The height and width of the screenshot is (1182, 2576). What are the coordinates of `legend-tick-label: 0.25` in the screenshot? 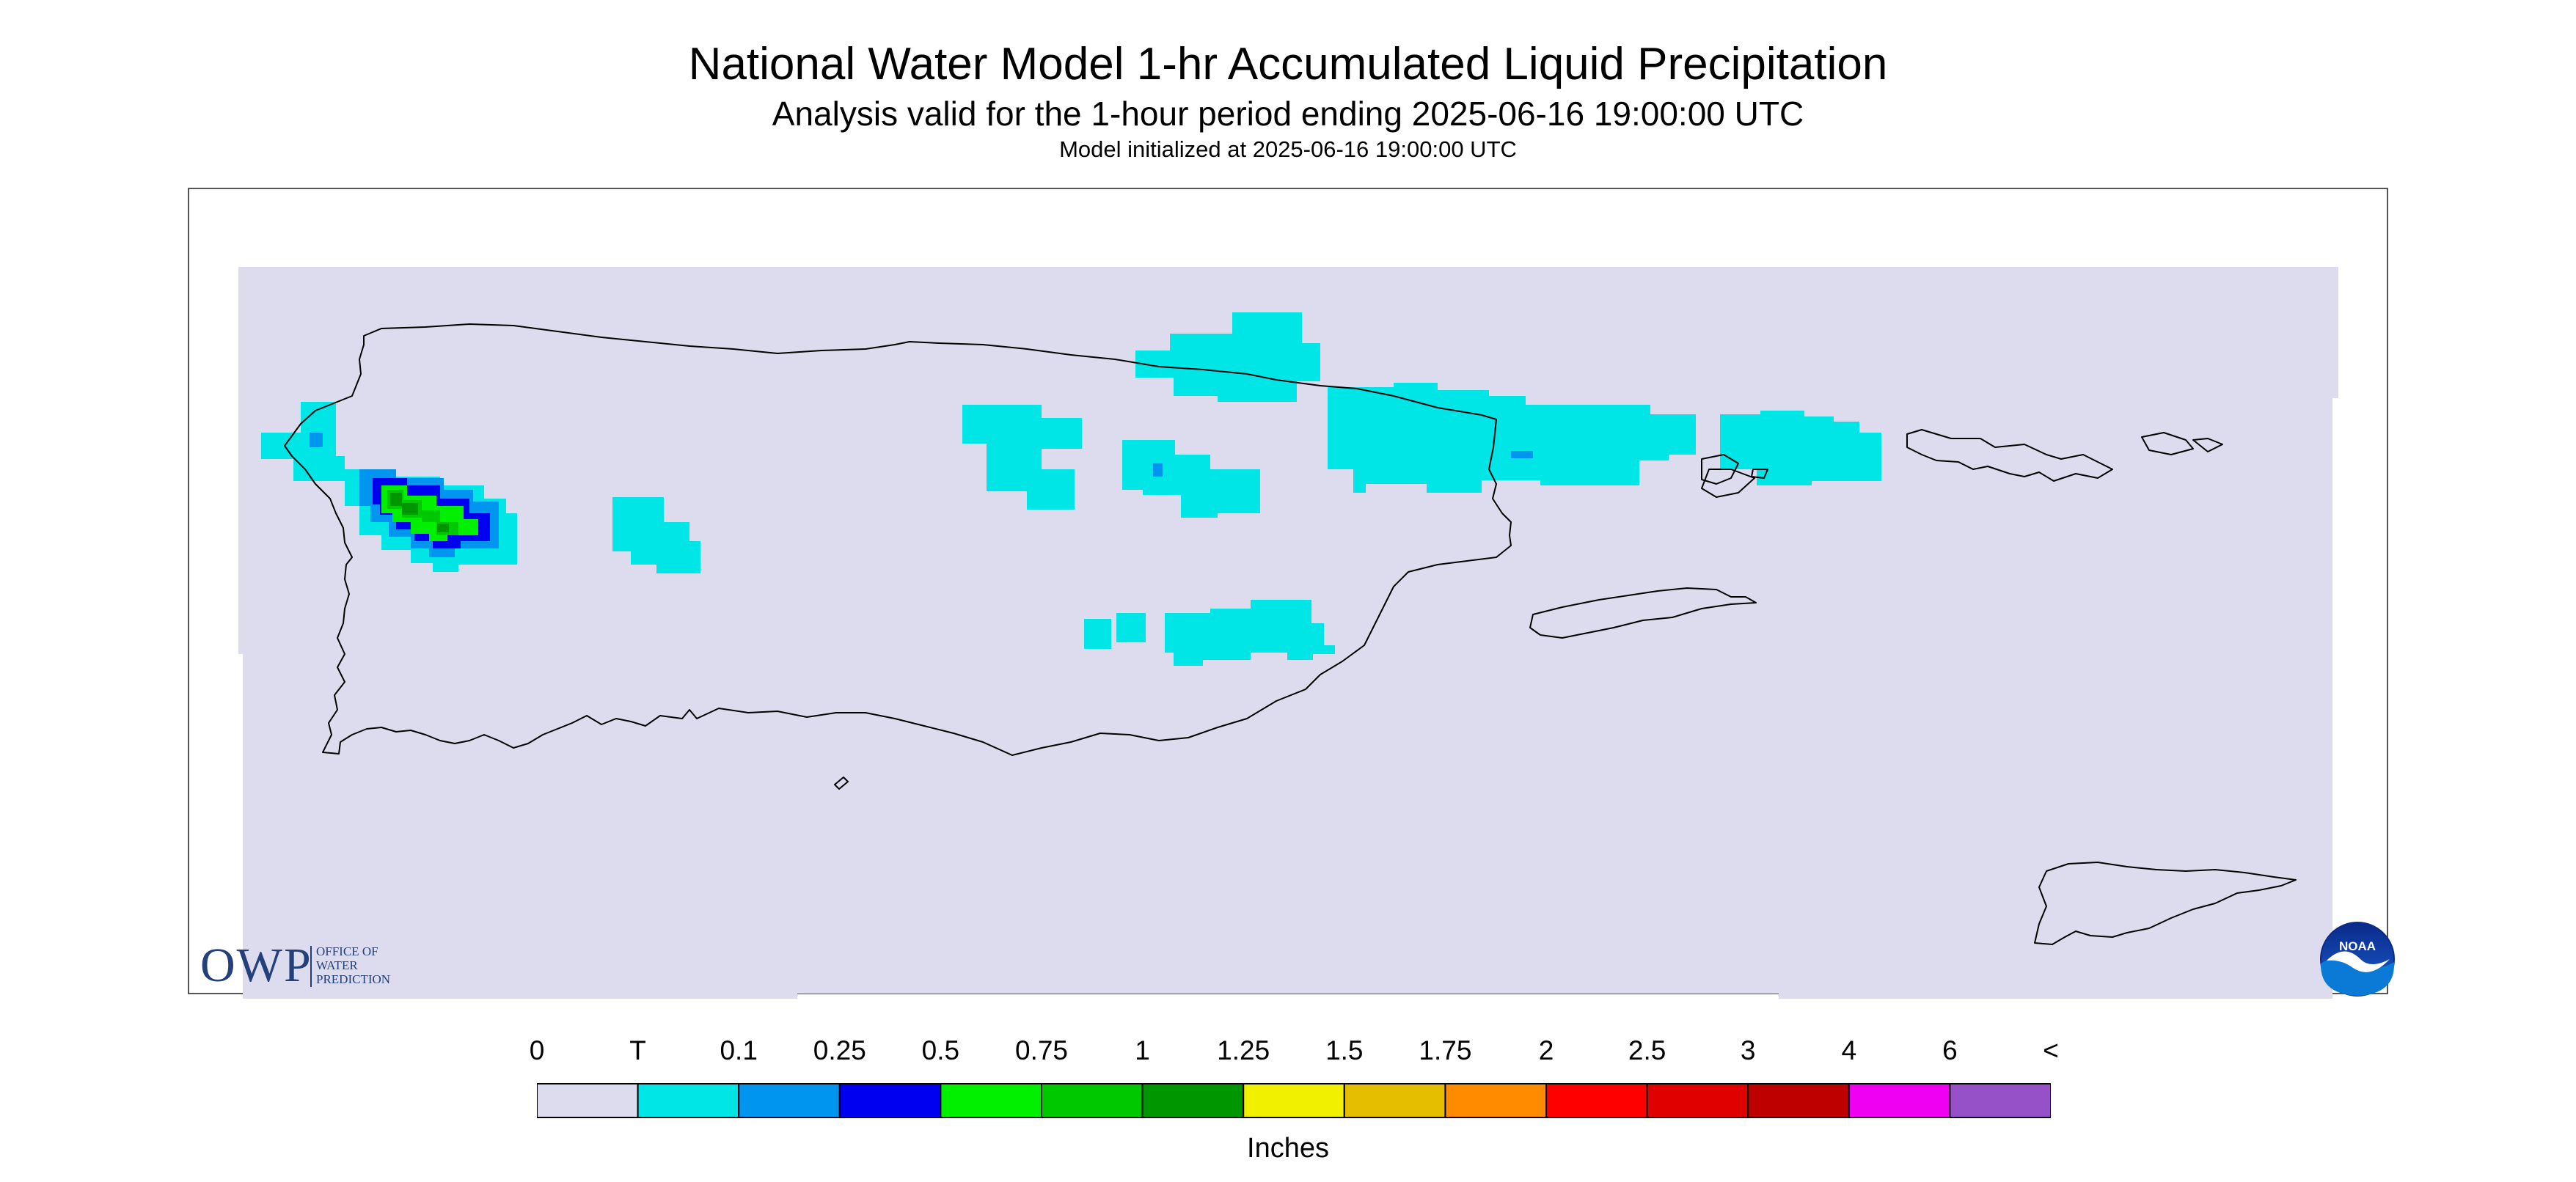 It's located at (839, 1050).